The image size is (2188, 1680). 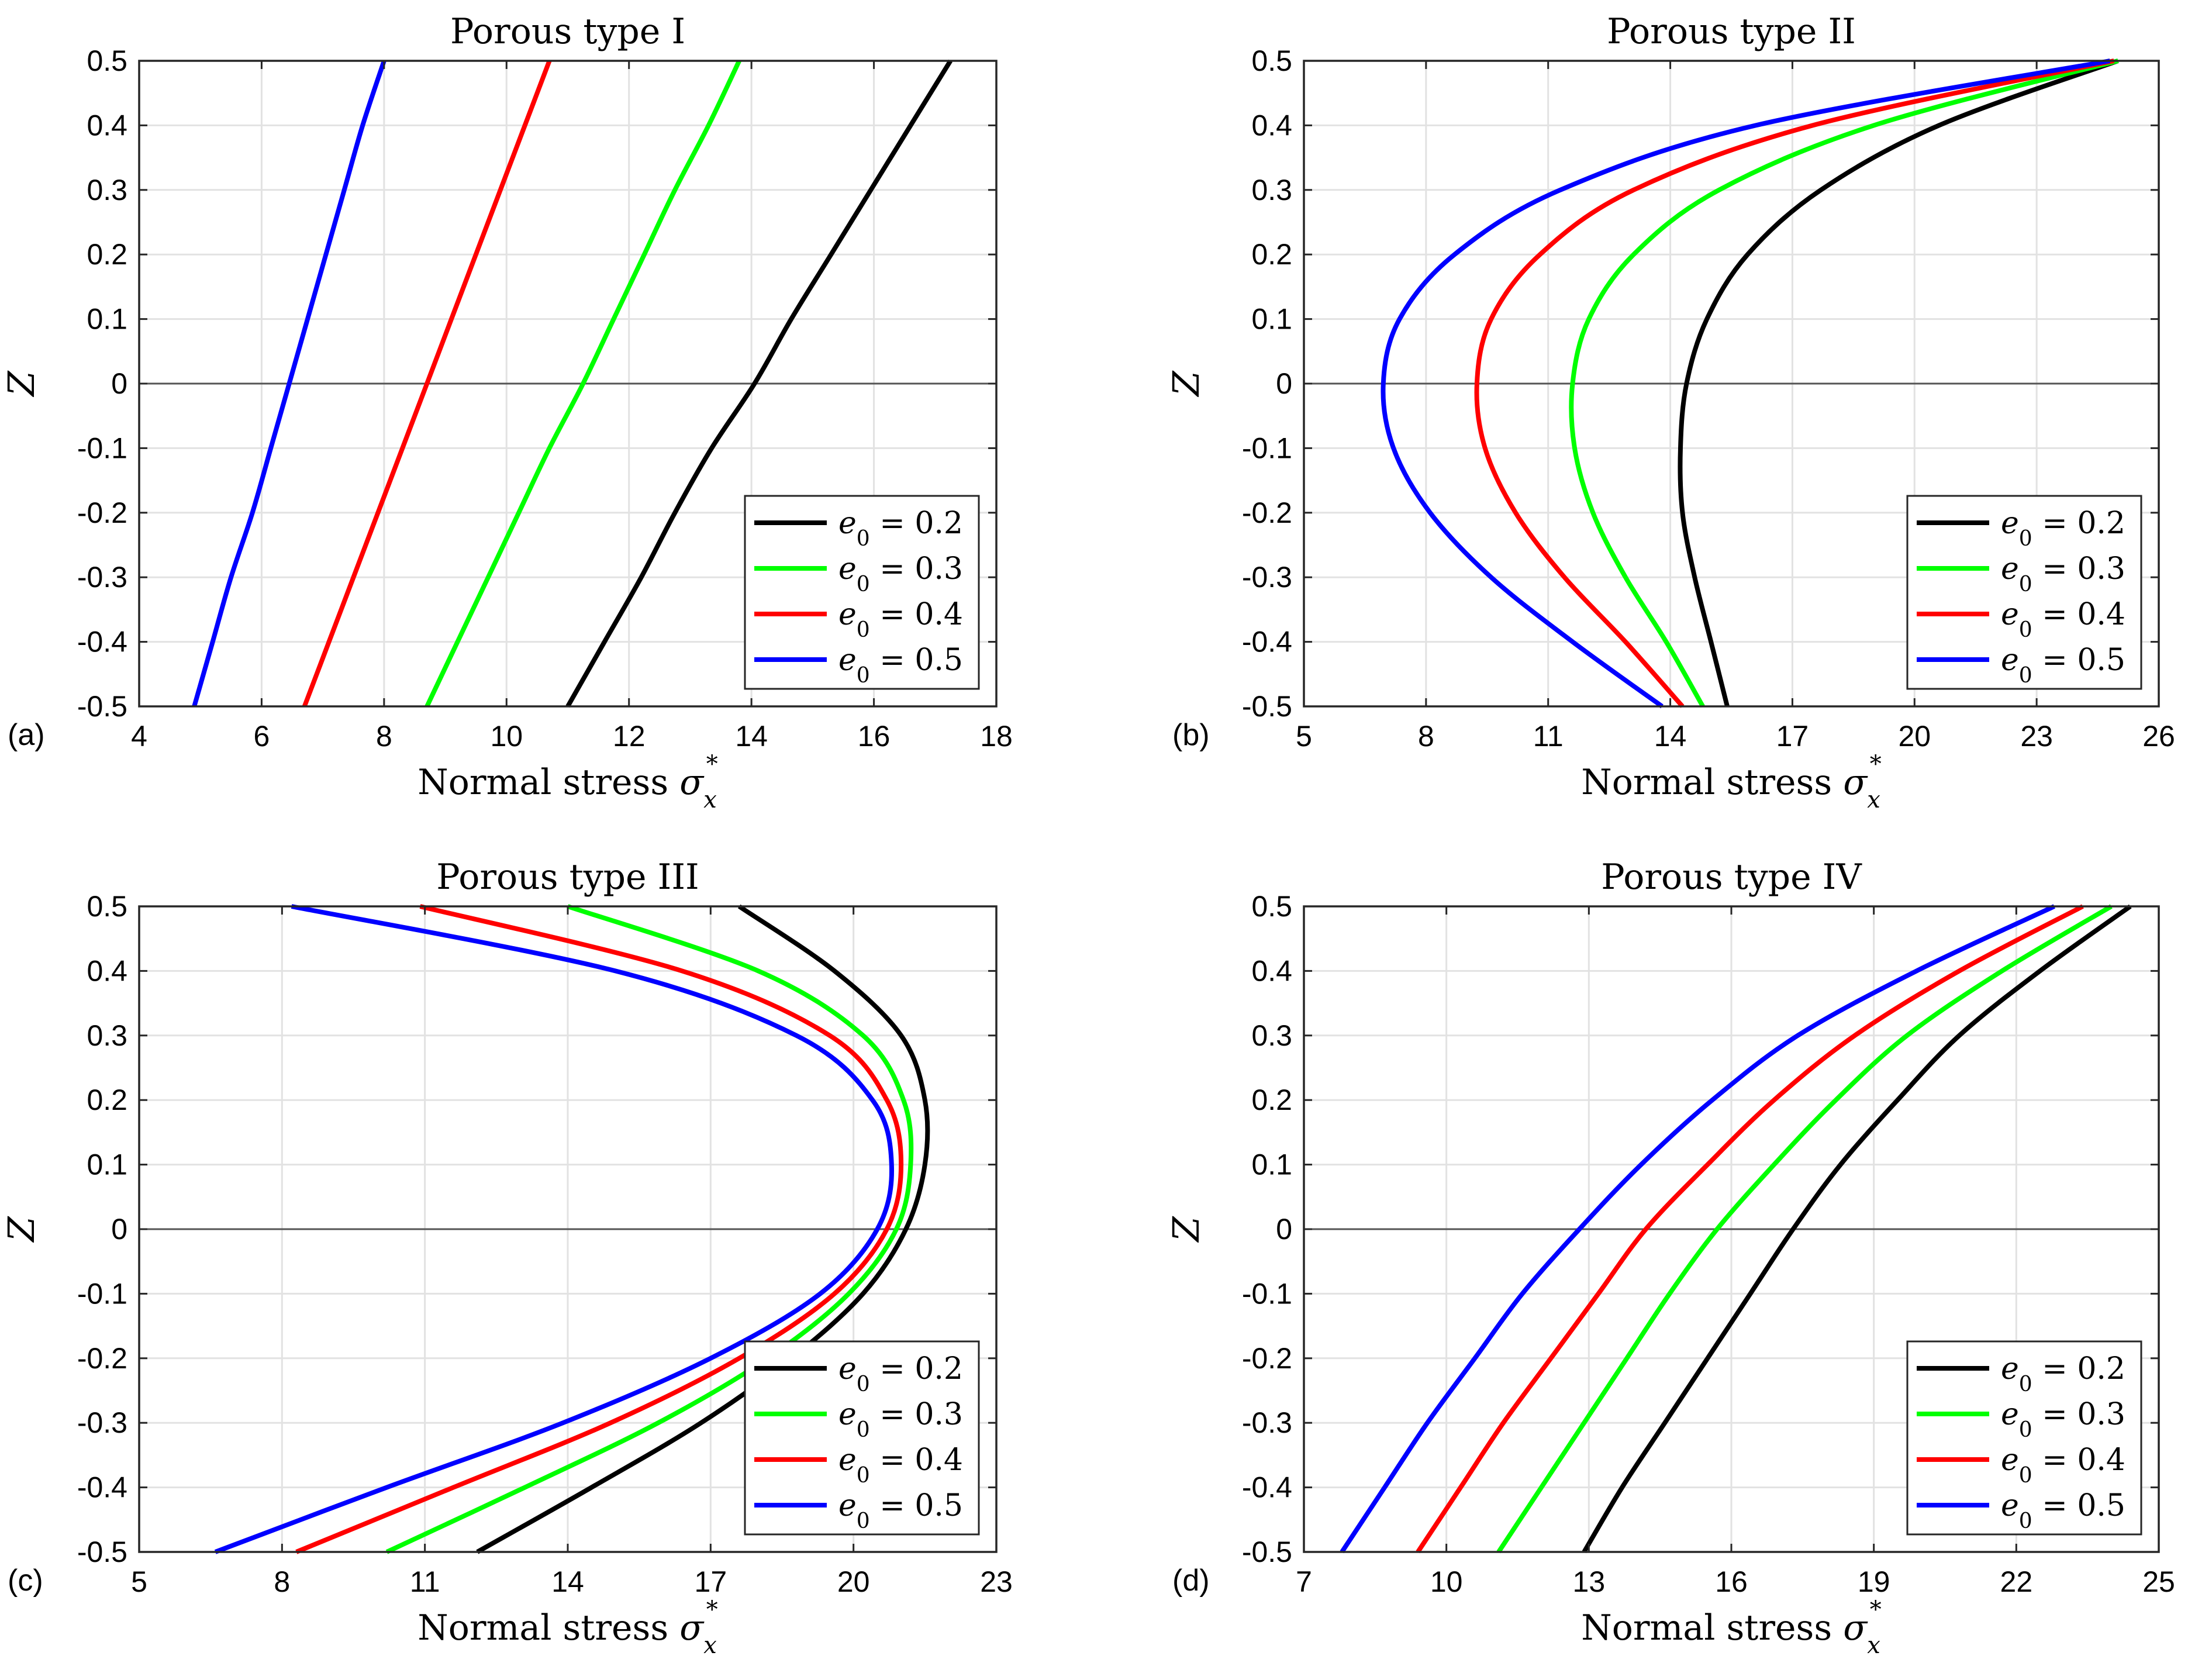 I want to click on chart-title: Porous type I, so click(x=567, y=31).